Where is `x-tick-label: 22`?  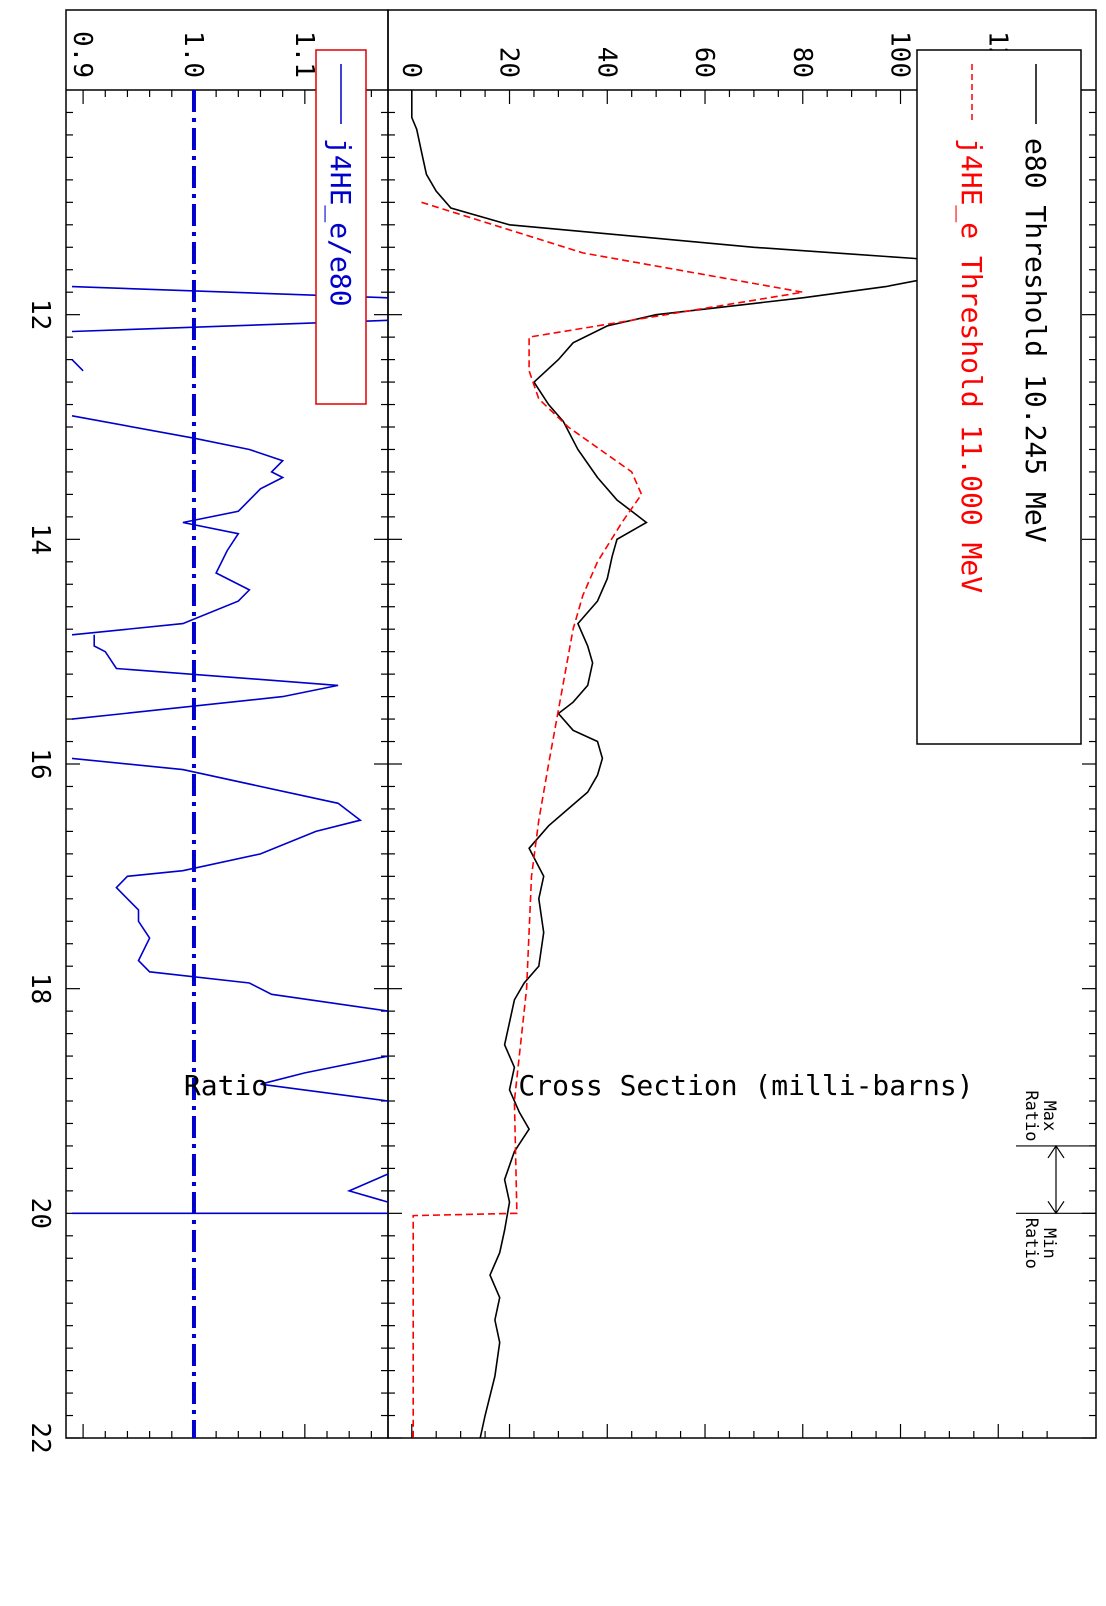
x-tick-label: 22 is located at coordinates (40, 1437).